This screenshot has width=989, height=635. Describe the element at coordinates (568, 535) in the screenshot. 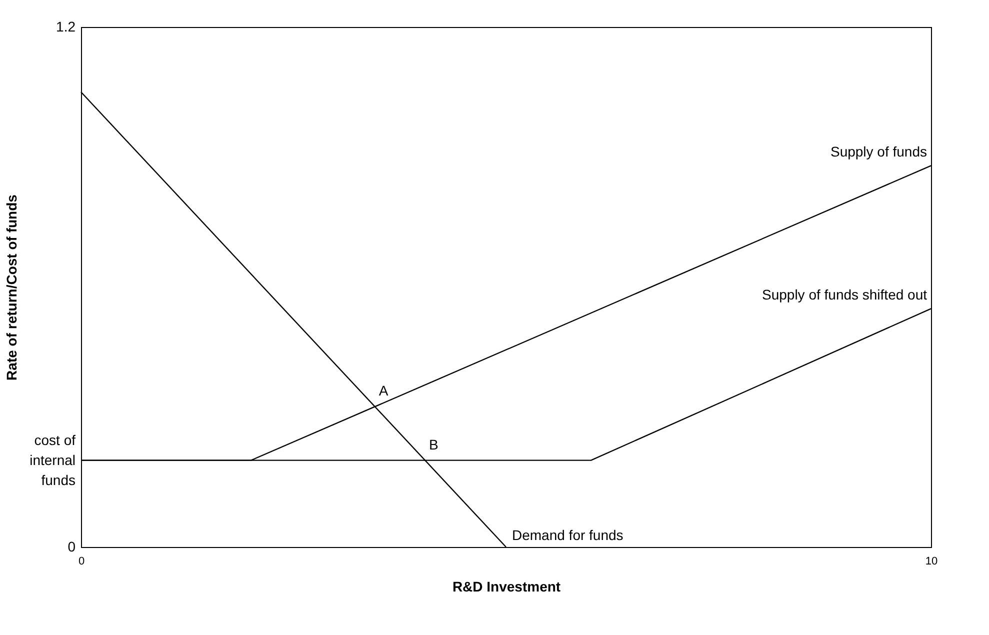

I see `series-label: Demand for funds` at that location.